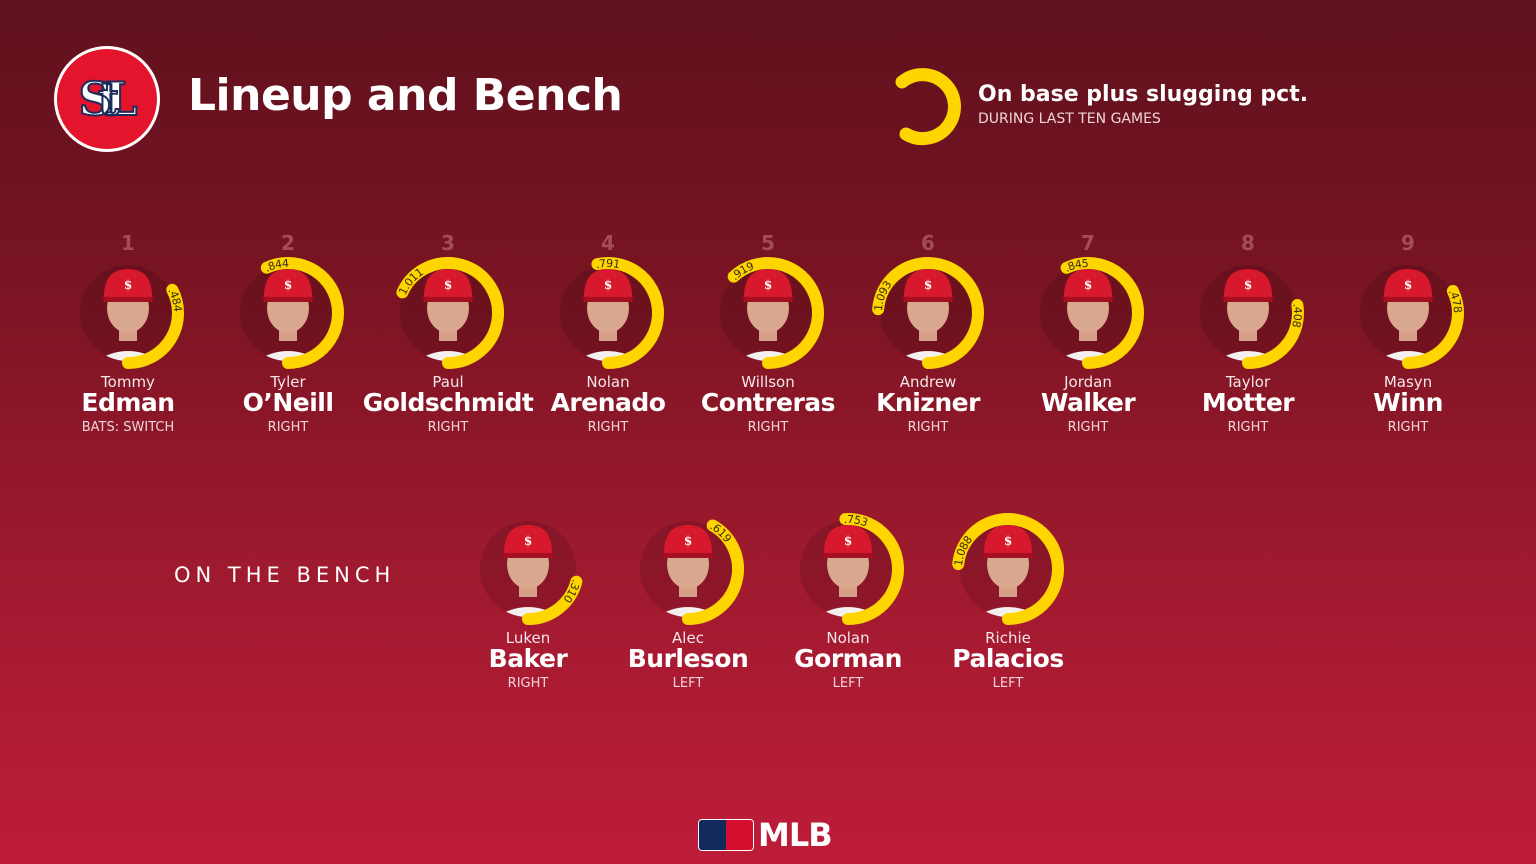 The image size is (1536, 864). I want to click on player-last-name: Edman, so click(128, 402).